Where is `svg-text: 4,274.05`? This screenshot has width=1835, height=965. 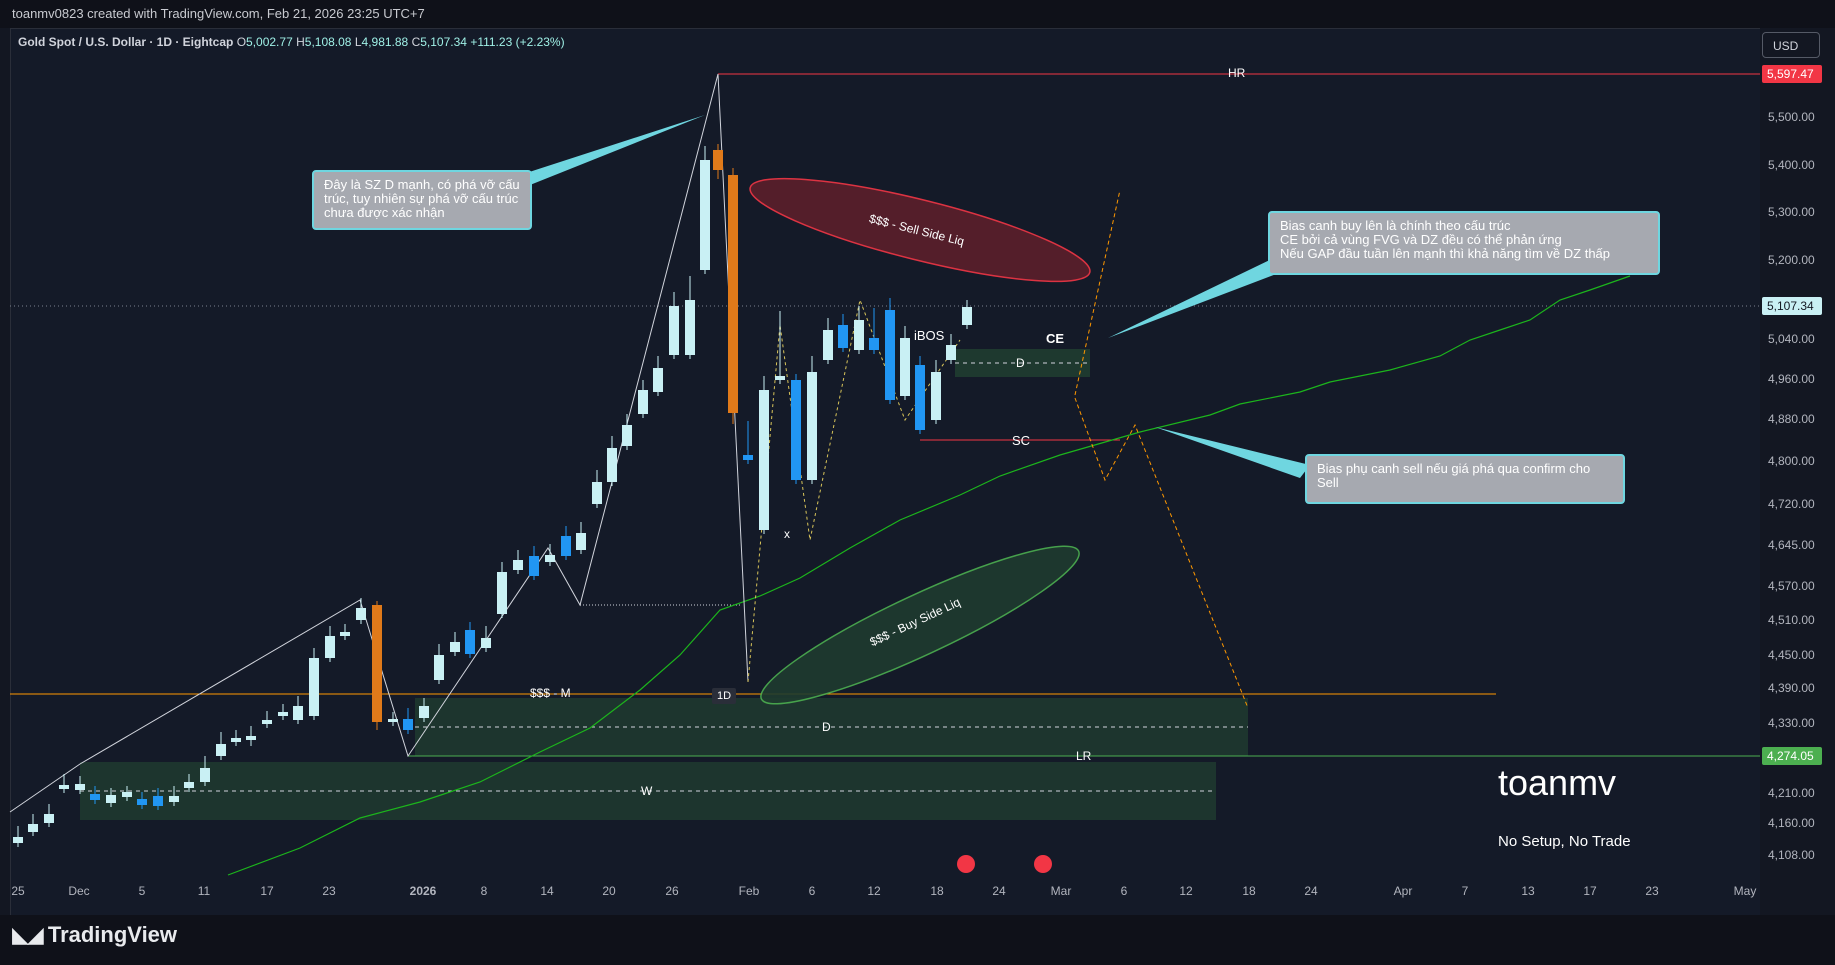
svg-text: 4,274.05 is located at coordinates (1790, 756).